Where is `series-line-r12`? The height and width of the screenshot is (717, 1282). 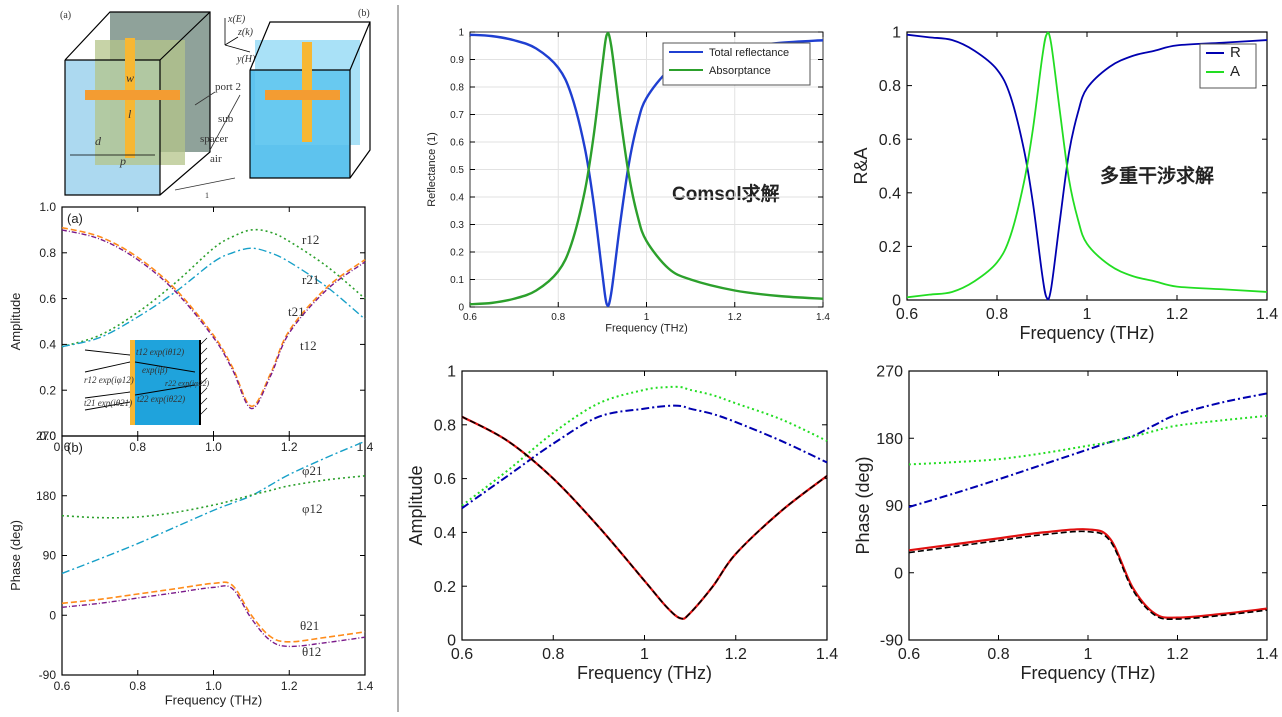
series-line-r12 is located at coordinates (213, 288).